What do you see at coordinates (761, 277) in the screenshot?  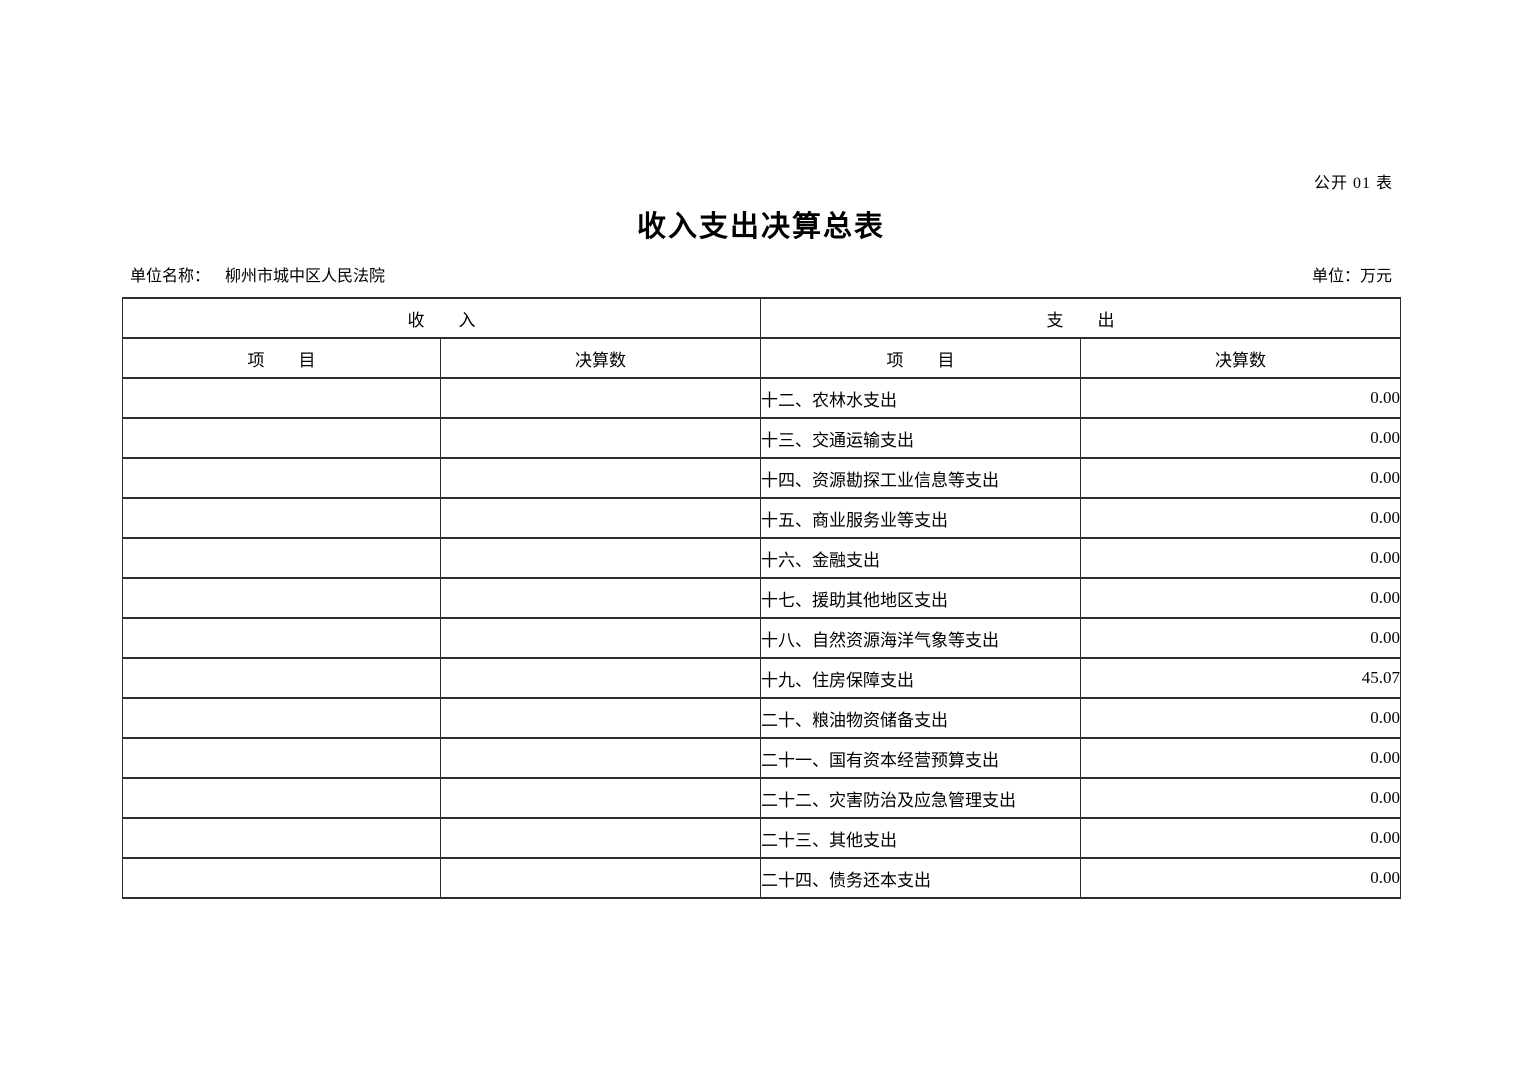 I see `meta-row: 单位名称： 柳州市城中区人民法院 单位：万元` at bounding box center [761, 277].